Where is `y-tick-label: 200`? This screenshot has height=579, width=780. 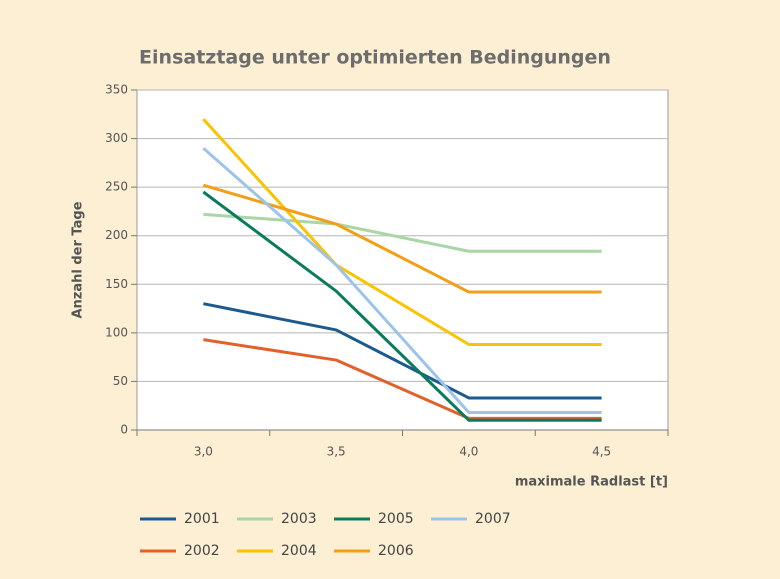 y-tick-label: 200 is located at coordinates (116, 235).